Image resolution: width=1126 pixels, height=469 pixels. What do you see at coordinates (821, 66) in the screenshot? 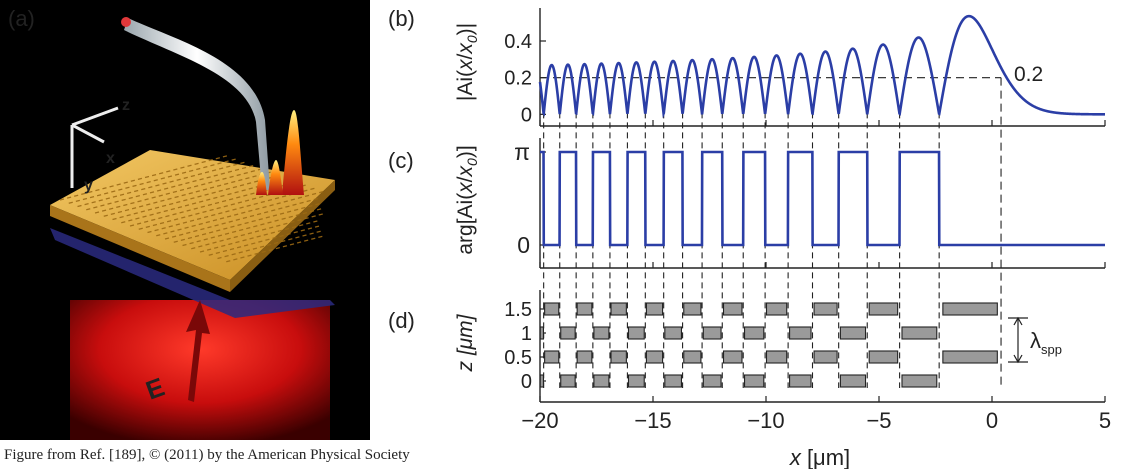
I see `airy-amplitude-curve` at bounding box center [821, 66].